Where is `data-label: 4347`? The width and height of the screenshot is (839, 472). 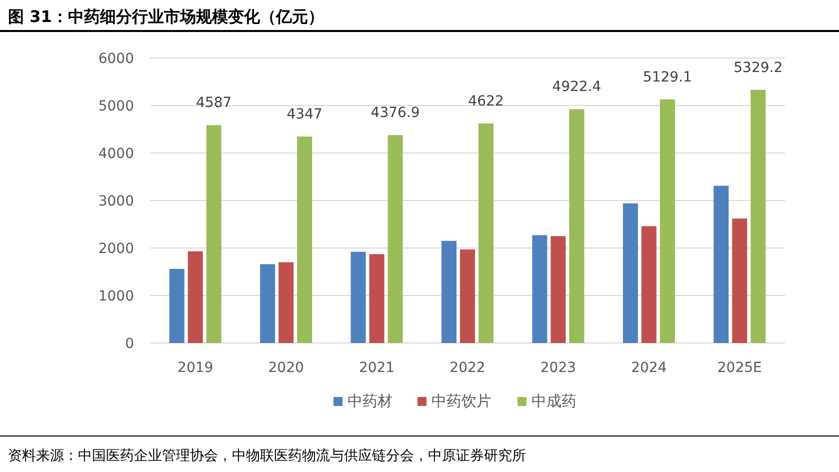 data-label: 4347 is located at coordinates (304, 114).